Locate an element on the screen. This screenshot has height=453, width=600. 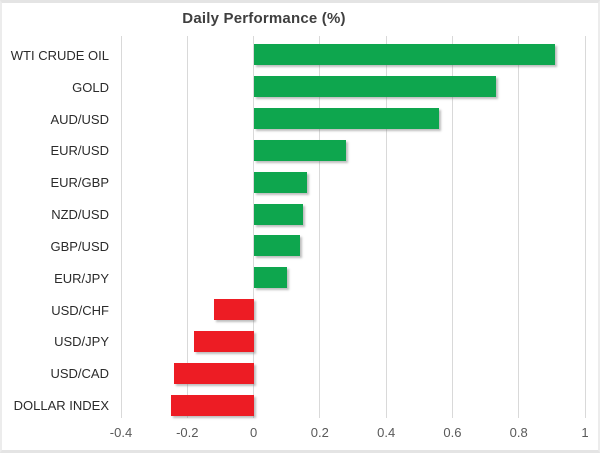
bar-usd-jpy is located at coordinates (223, 341).